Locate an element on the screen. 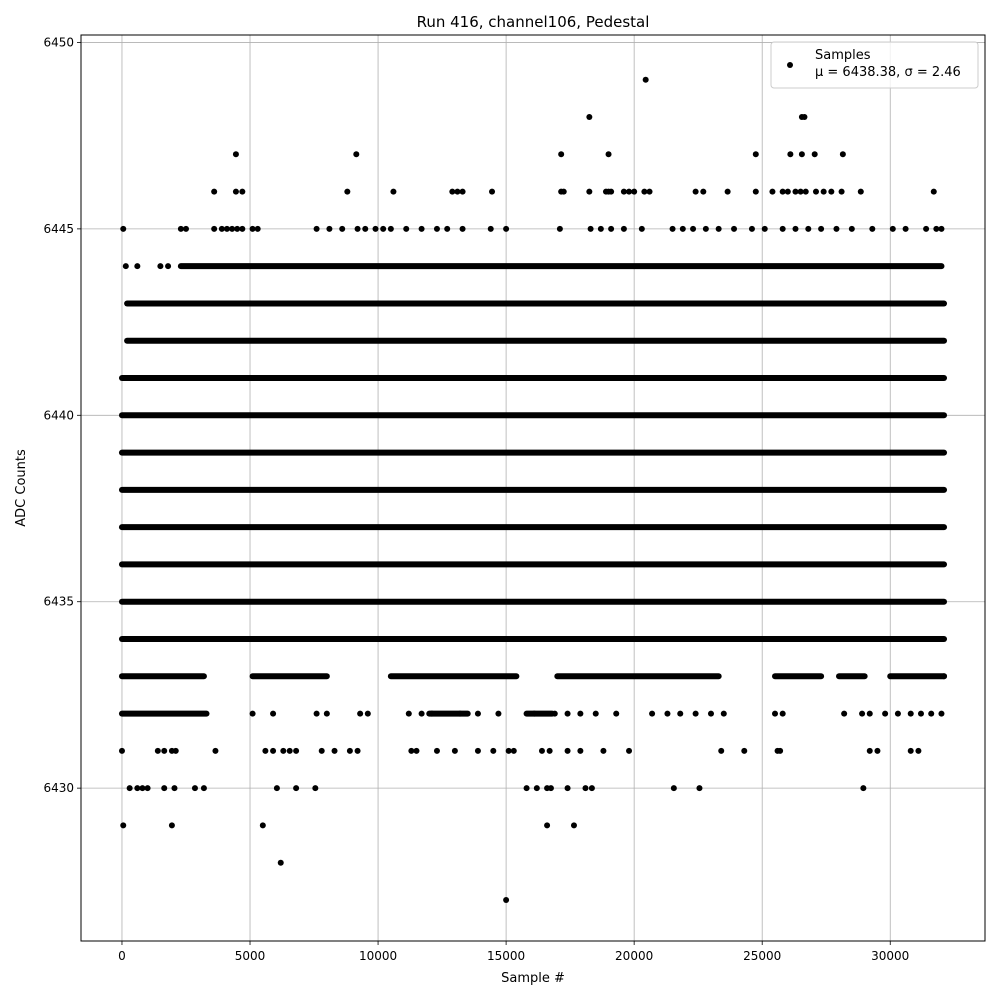 The height and width of the screenshot is (1004, 1000). y-axis-ticks: 6430 6435 6440 6445 6450 is located at coordinates (62, 415).